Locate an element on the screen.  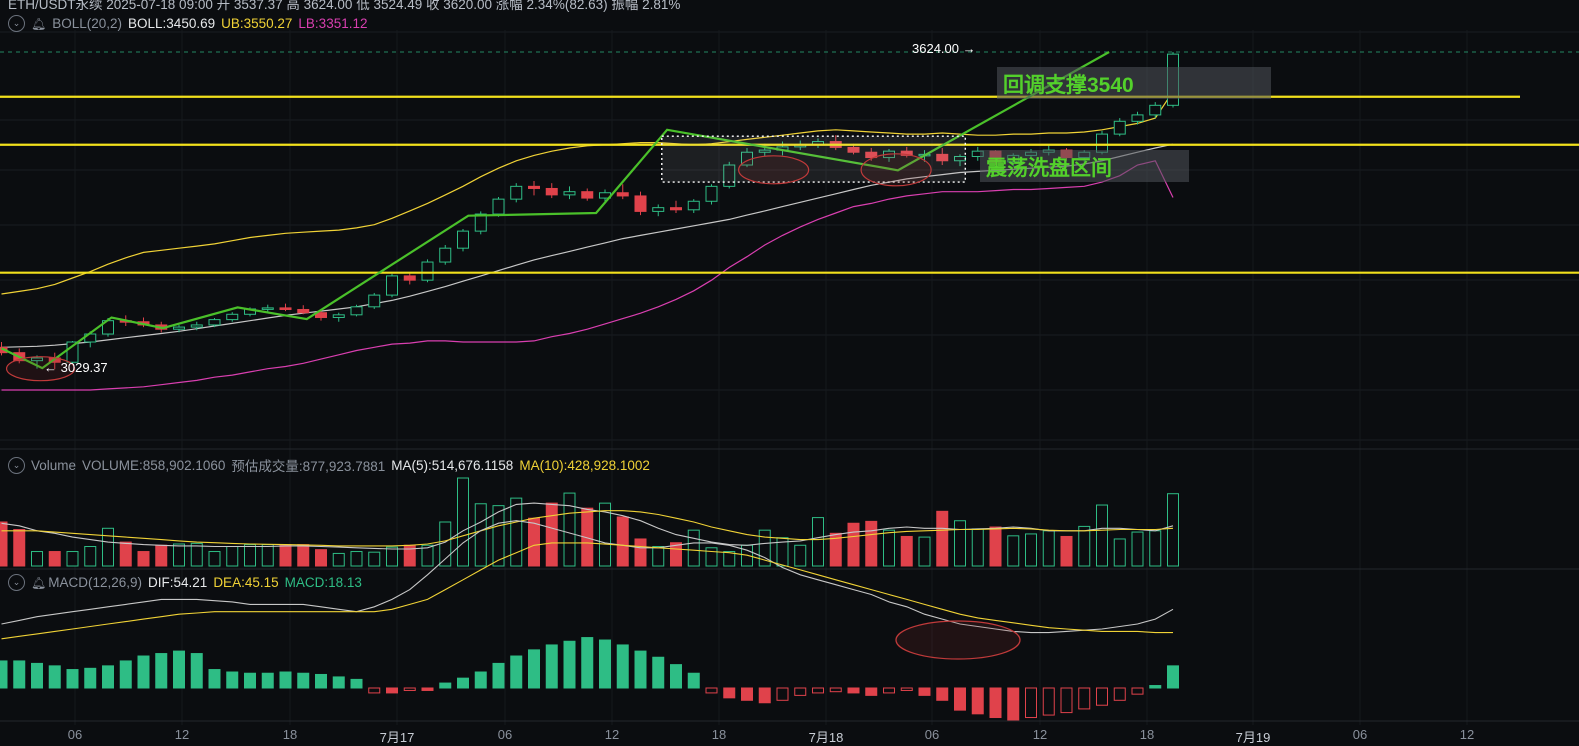
support-annotation: 回调支撑3540 is located at coordinates (1134, 83).